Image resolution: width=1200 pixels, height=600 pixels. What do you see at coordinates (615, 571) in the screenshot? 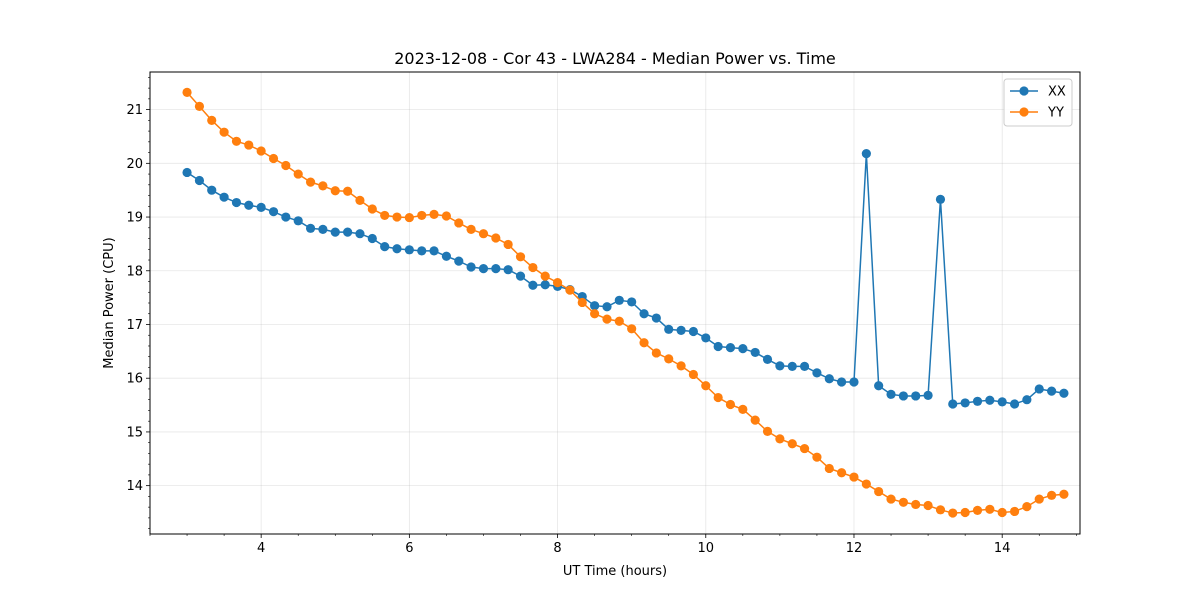
I see `x-axis-label: UT Time (hours)` at bounding box center [615, 571].